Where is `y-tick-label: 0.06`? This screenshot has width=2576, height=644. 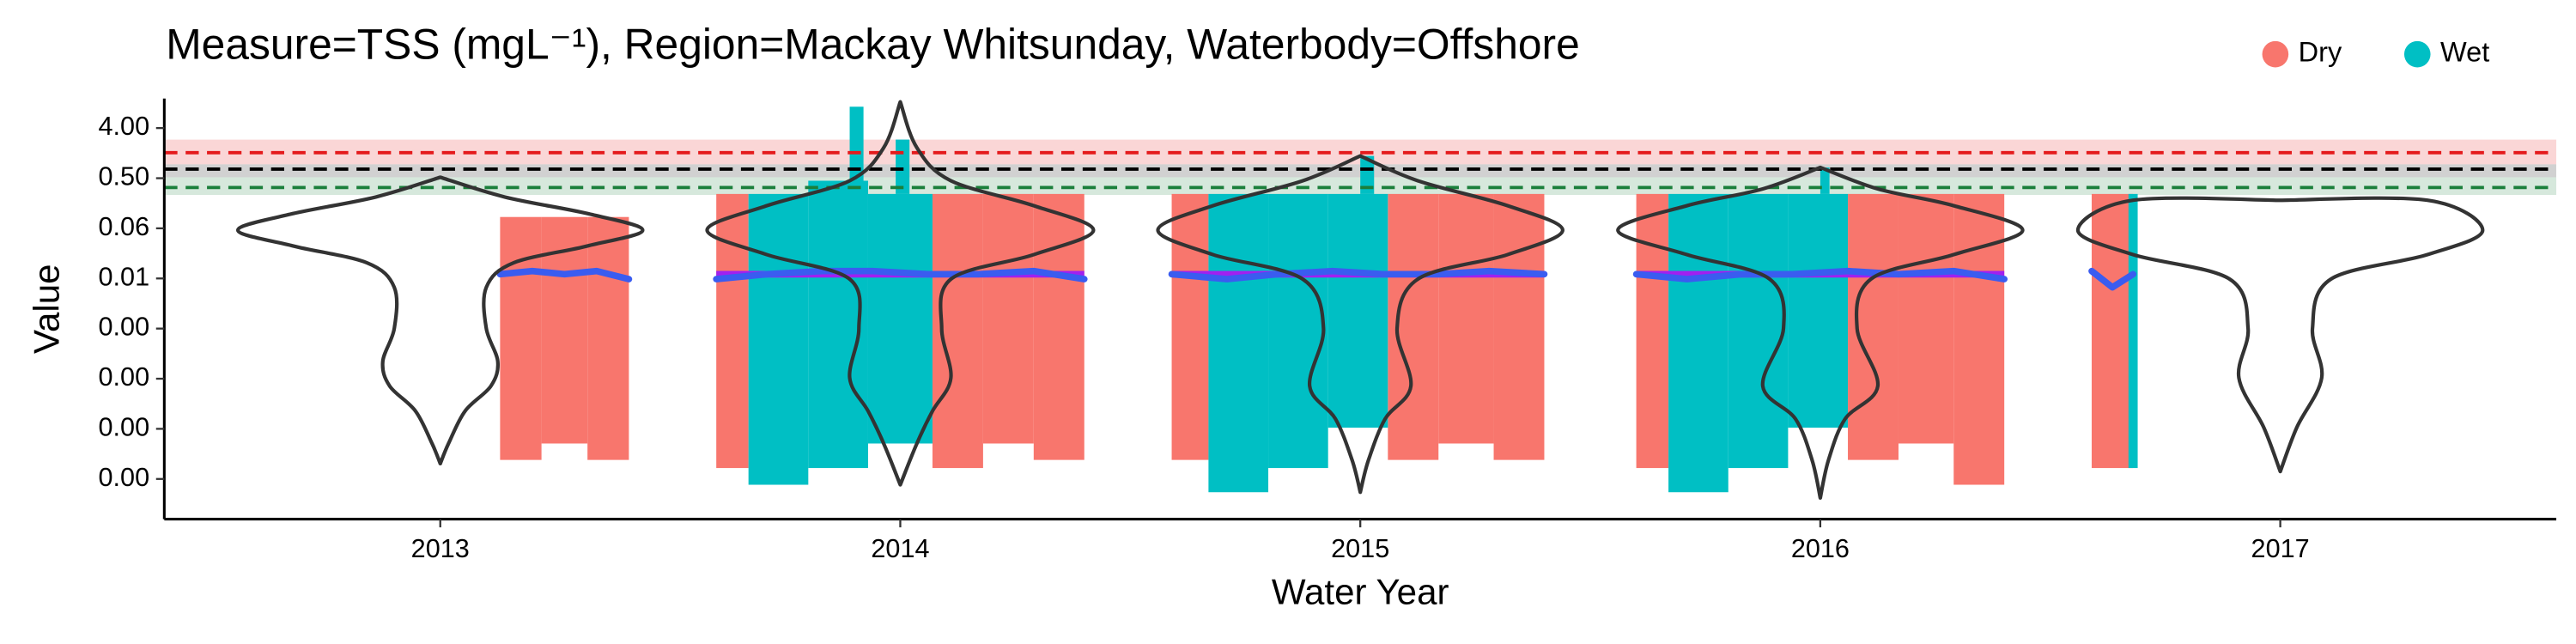
y-tick-label: 0.06 is located at coordinates (124, 227).